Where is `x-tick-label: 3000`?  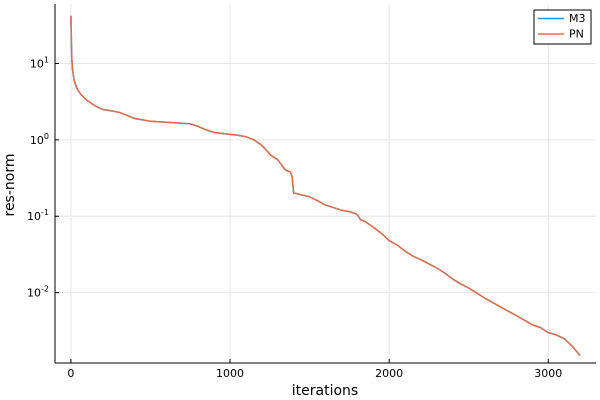
x-tick-label: 3000 is located at coordinates (548, 373).